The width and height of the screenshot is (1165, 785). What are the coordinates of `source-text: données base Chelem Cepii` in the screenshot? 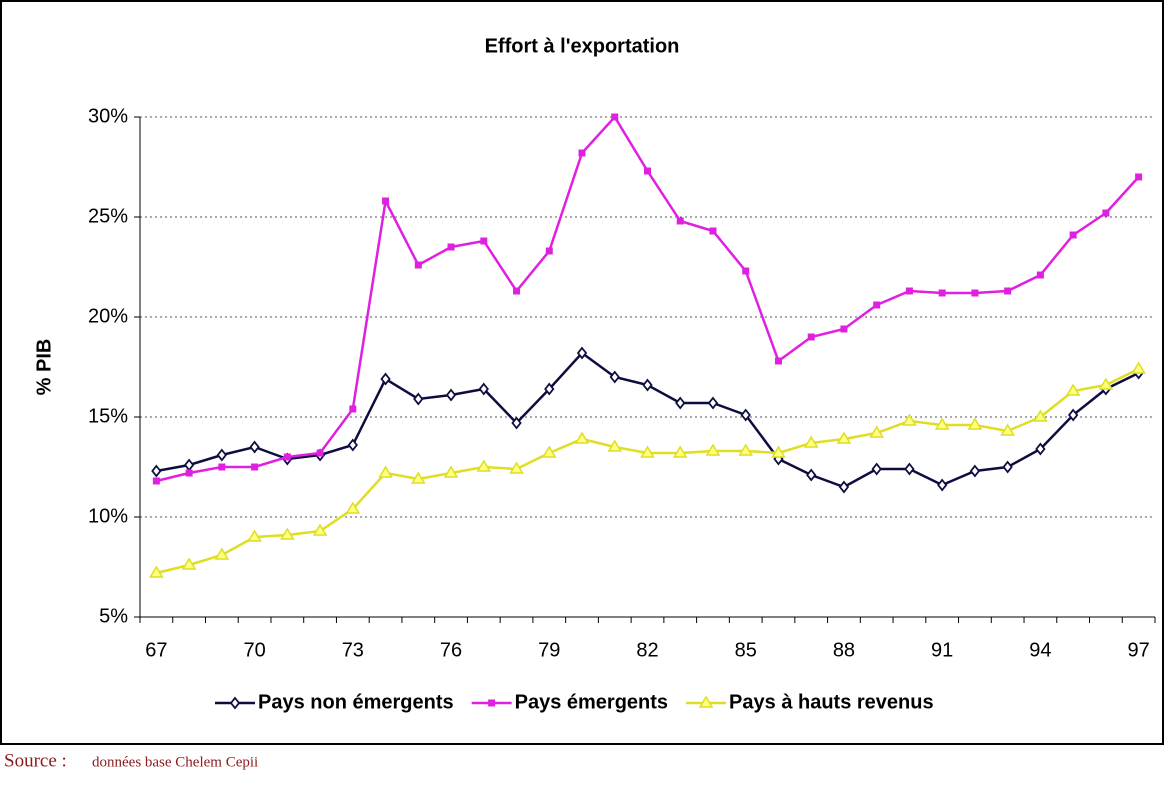 It's located at (175, 762).